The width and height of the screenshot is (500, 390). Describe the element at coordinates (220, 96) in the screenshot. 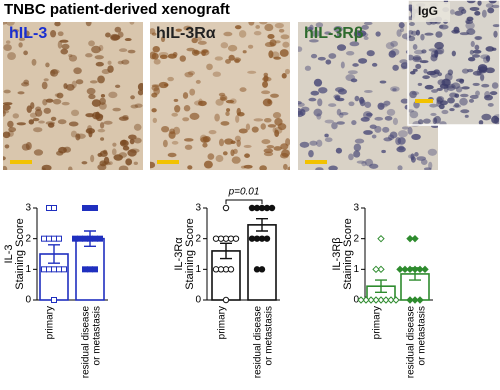

I see `micrograph` at that location.